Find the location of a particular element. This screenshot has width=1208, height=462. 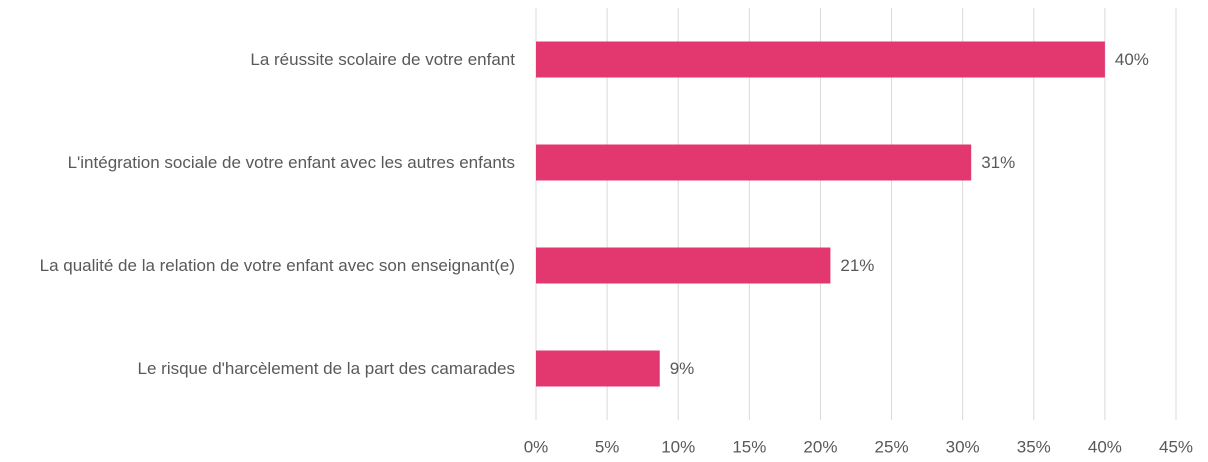

x-tick-label: 20% is located at coordinates (820, 446).